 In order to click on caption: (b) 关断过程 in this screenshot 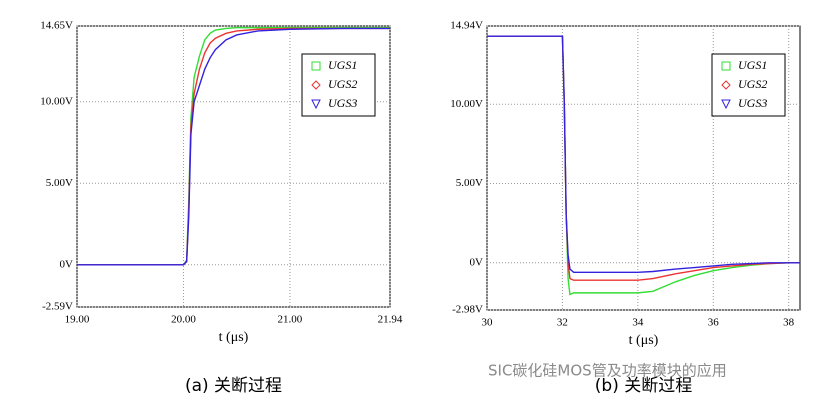, I will do `click(643, 386)`.